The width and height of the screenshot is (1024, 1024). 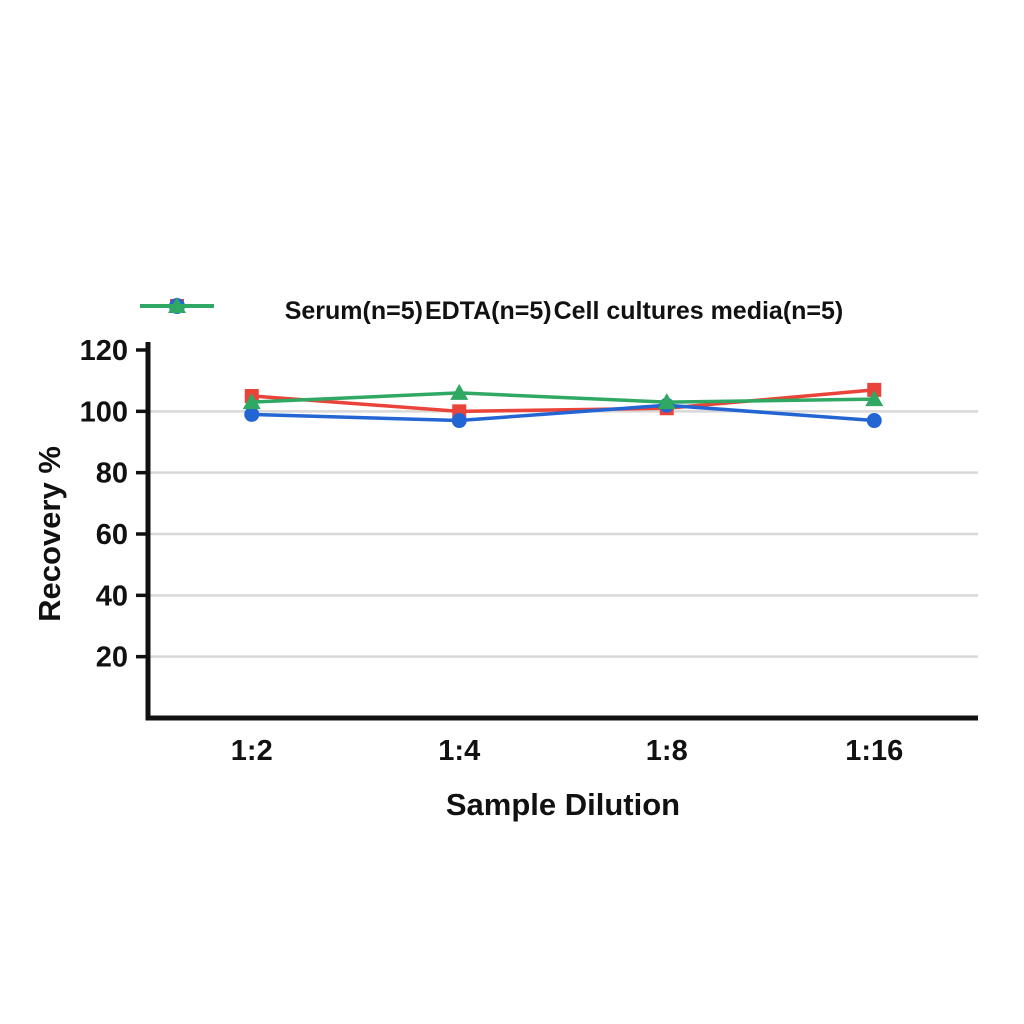 I want to click on series-line-circle, so click(x=563, y=413).